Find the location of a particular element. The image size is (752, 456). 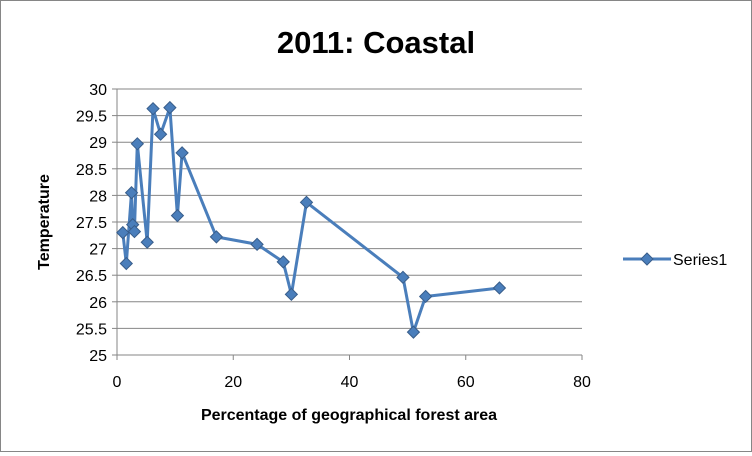

x-tick-label: 60 is located at coordinates (466, 382).